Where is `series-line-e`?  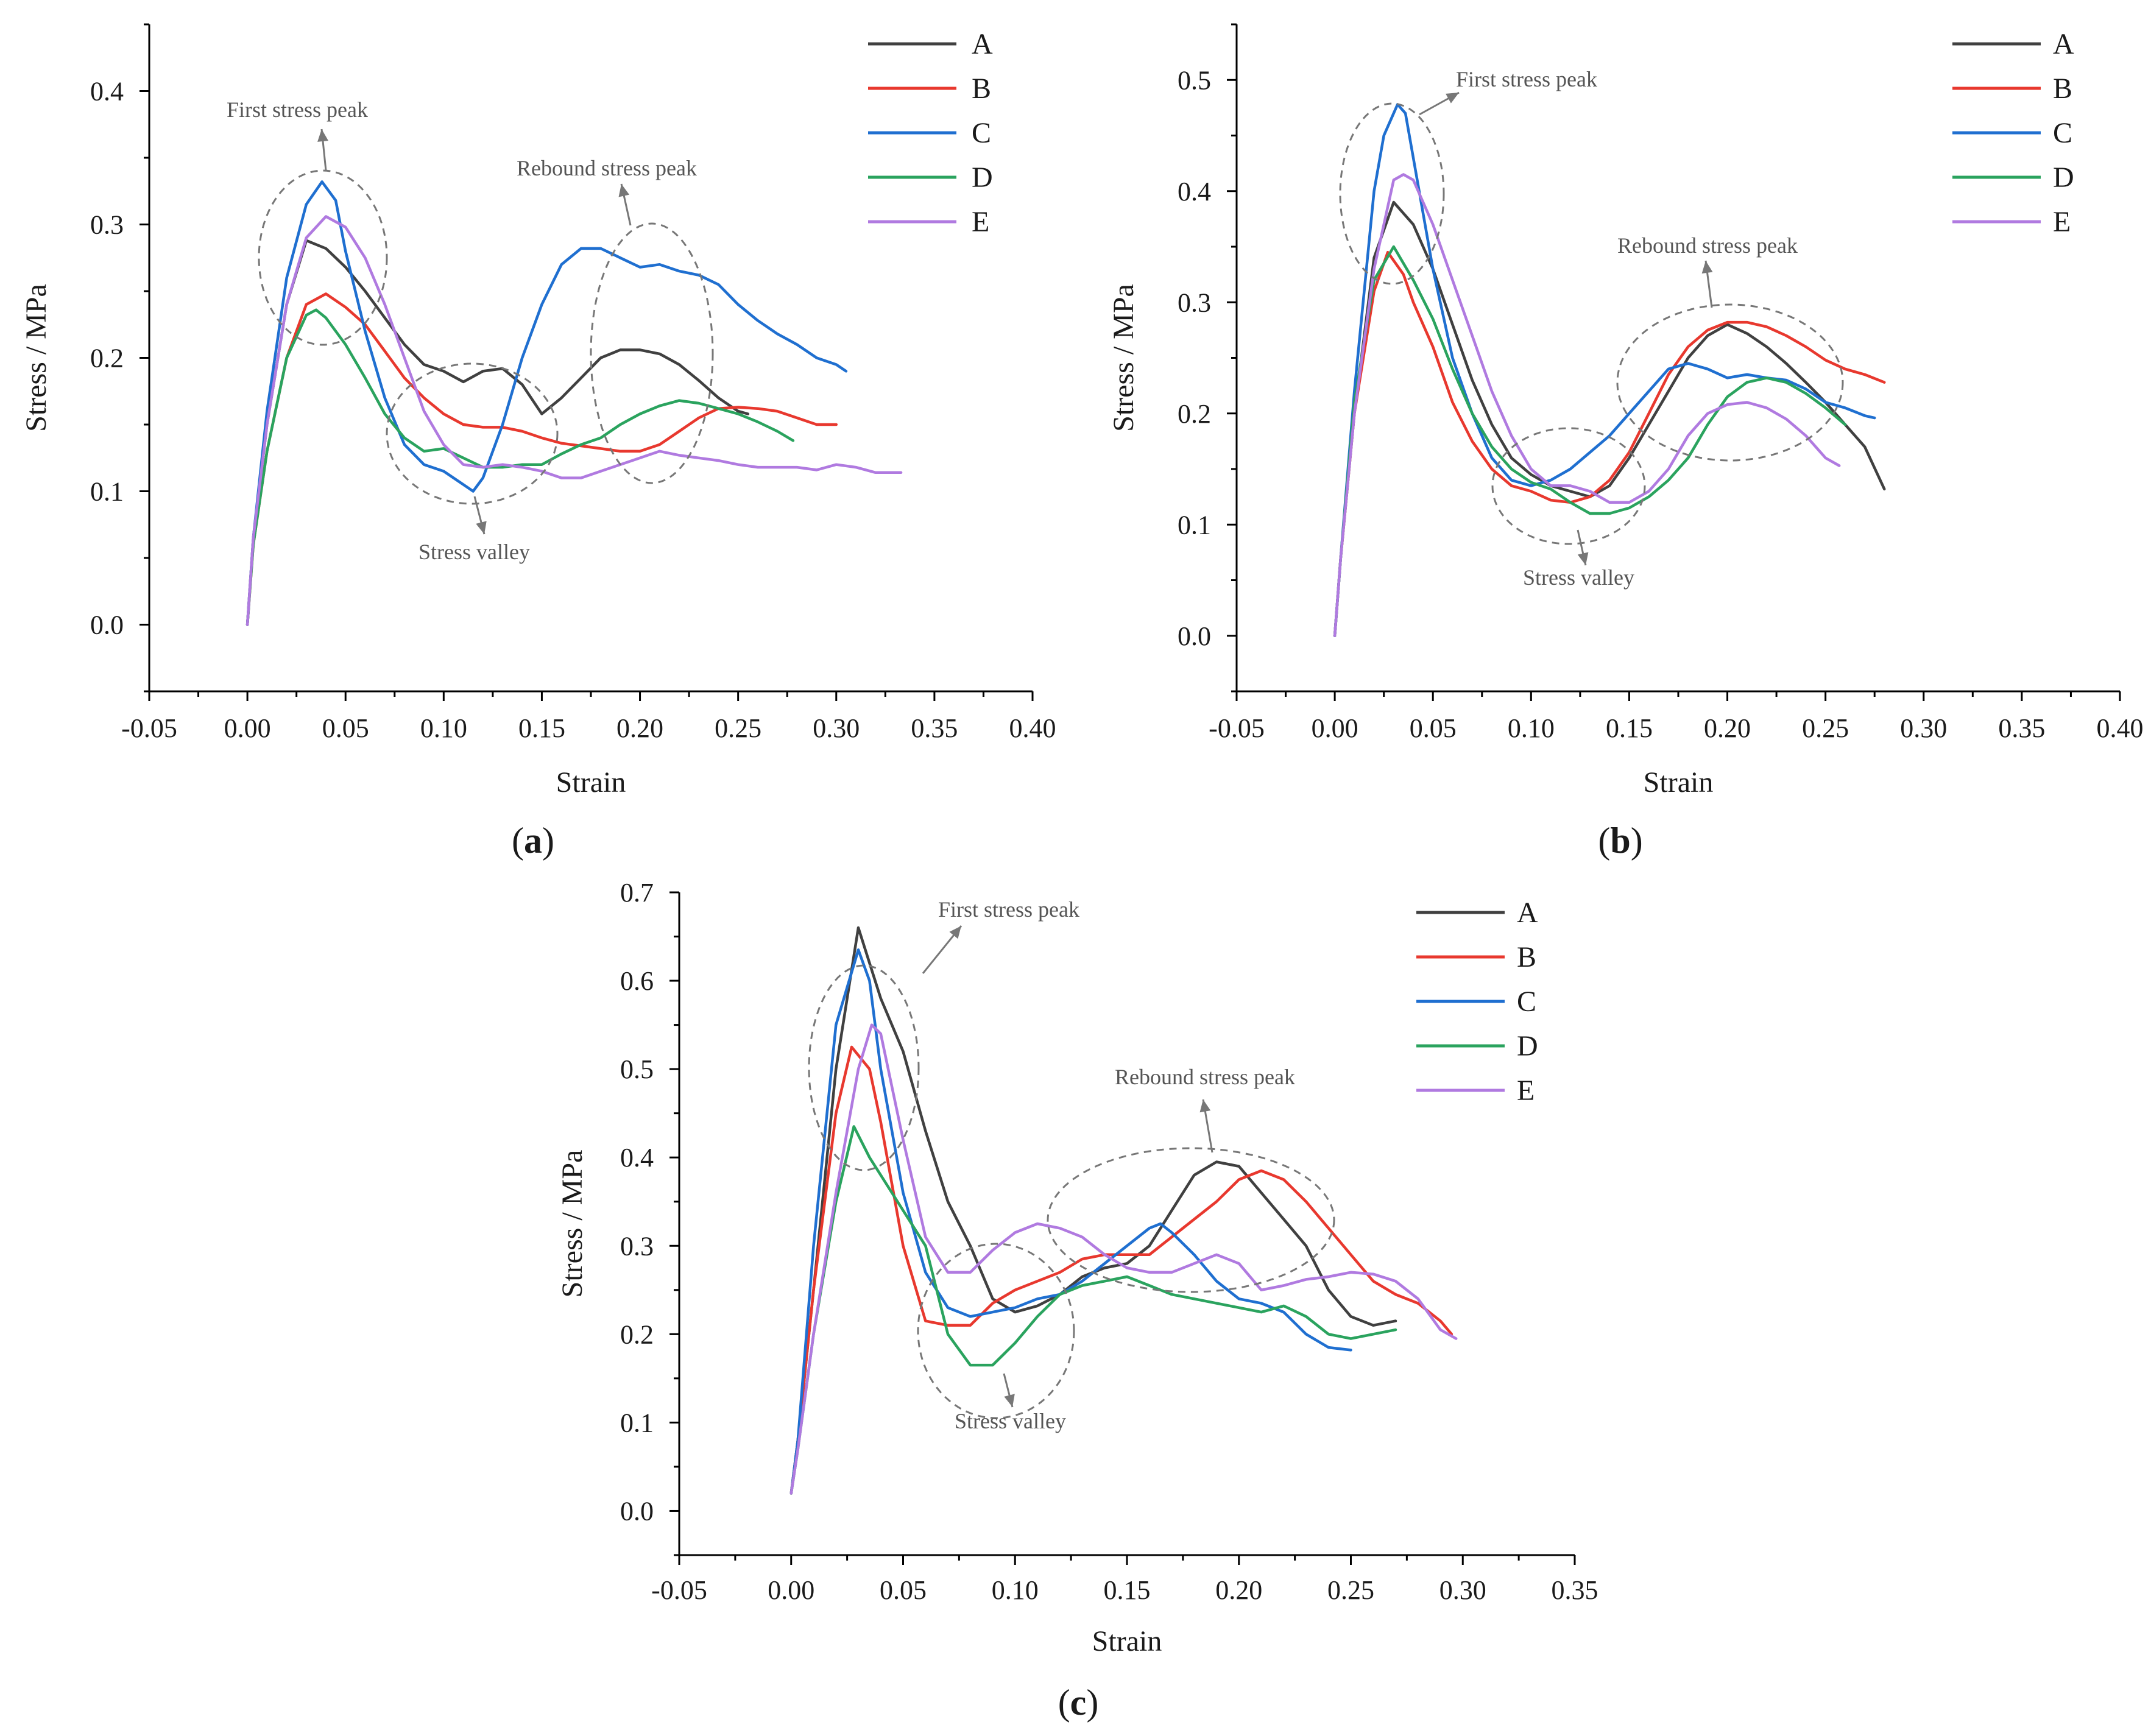 series-line-e is located at coordinates (1123, 1259).